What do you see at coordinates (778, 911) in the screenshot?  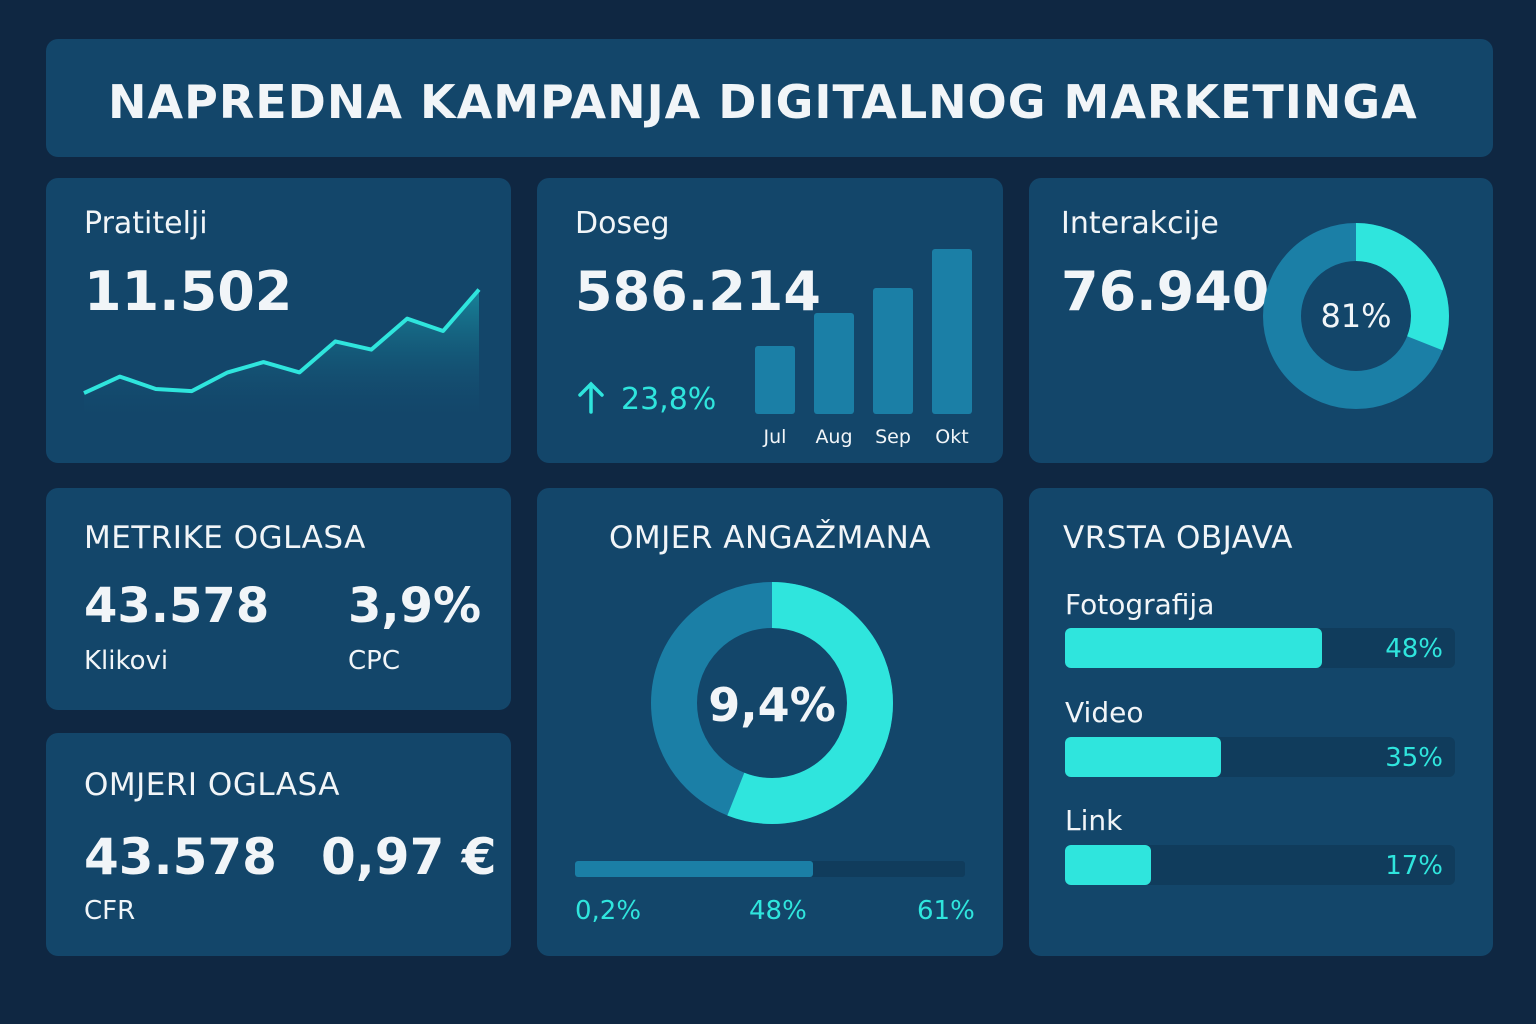 I see `engagement-scale-mid: 48%` at bounding box center [778, 911].